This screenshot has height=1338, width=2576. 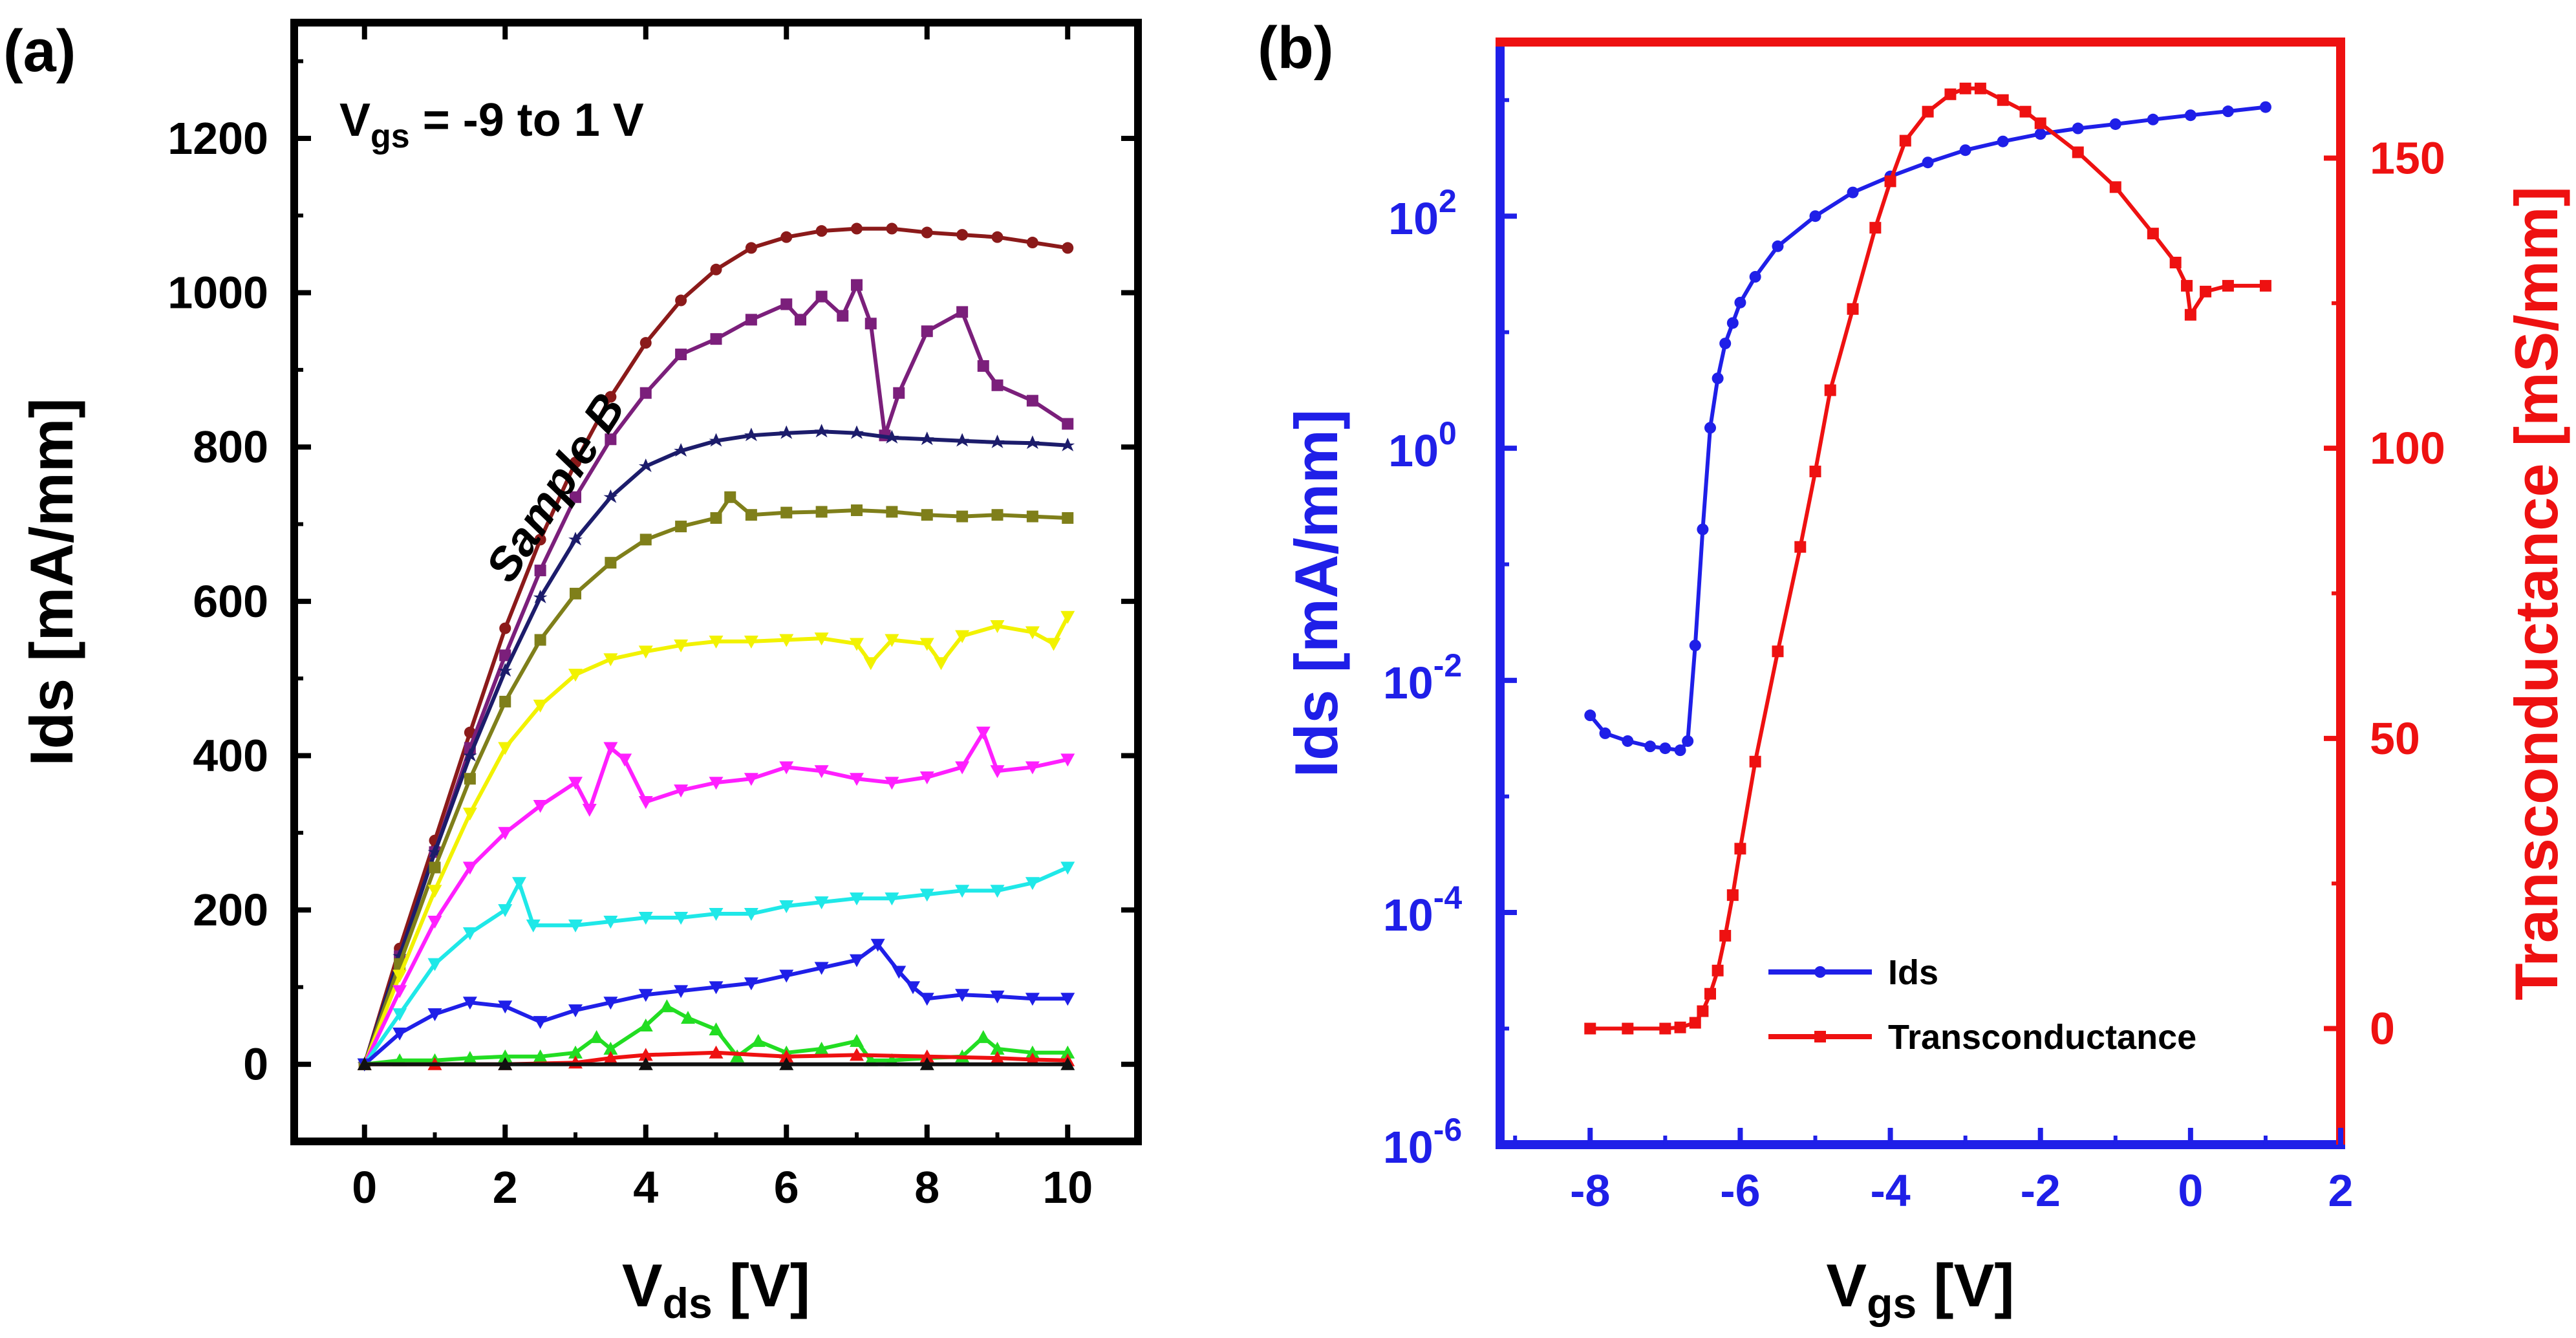 I want to click on x-tick-label: 6, so click(x=786, y=1187).